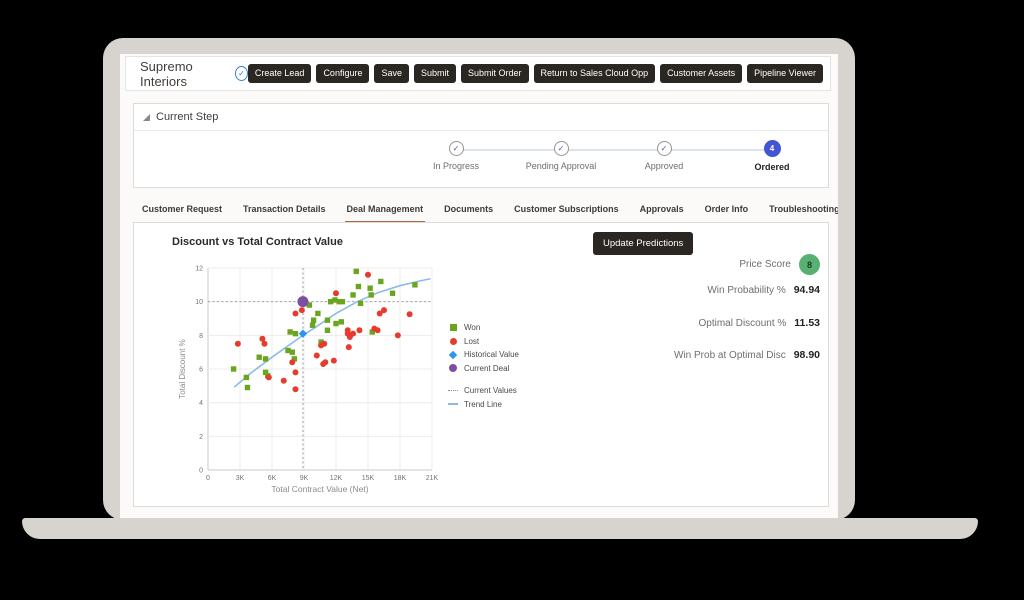 The image size is (1024, 600). I want to click on won-square-icon, so click(453, 328).